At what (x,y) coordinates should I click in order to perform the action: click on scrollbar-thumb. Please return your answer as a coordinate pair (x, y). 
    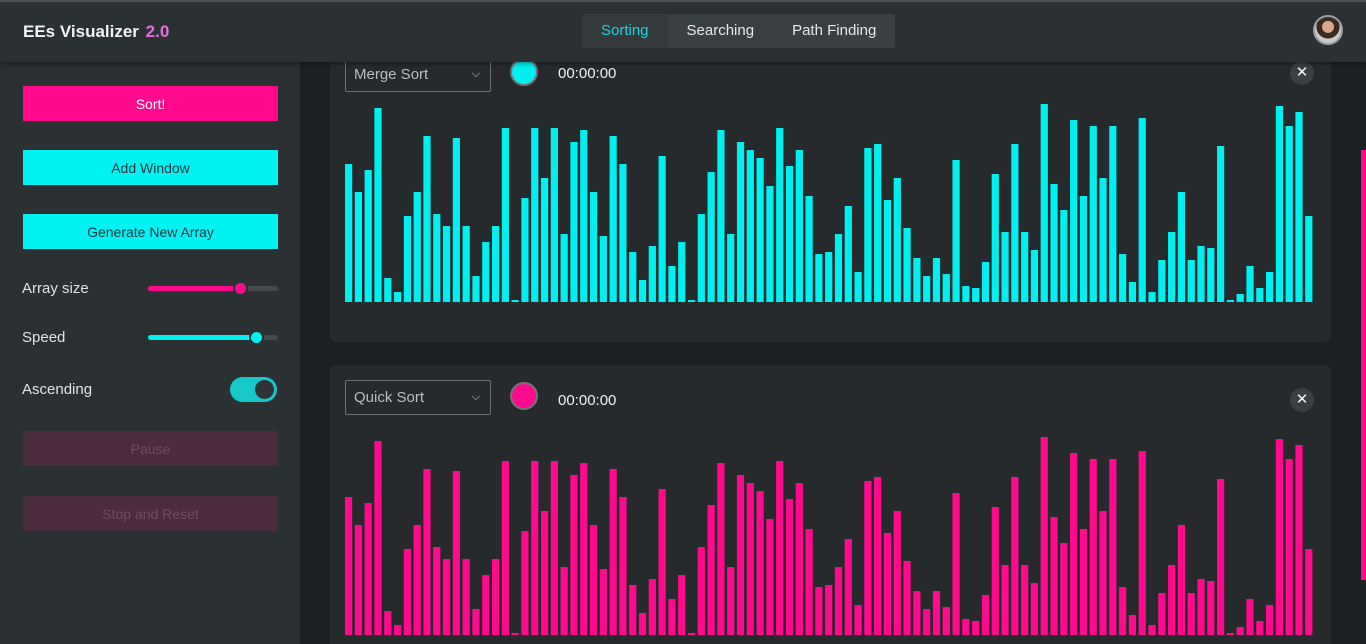
    Looking at the image, I should click on (1363, 365).